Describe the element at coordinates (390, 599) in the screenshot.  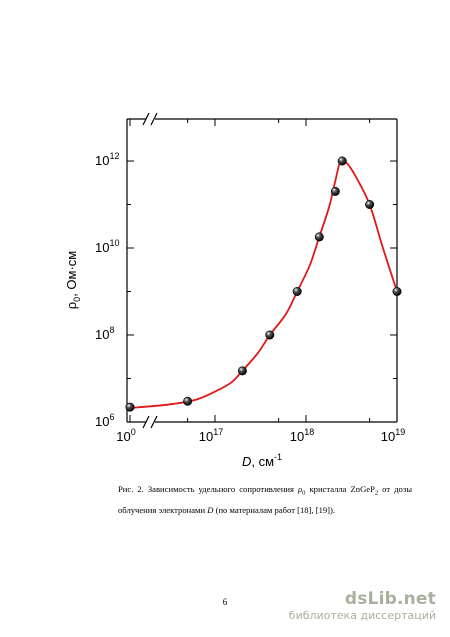
I see `watermark-logo: dsLib.net` at that location.